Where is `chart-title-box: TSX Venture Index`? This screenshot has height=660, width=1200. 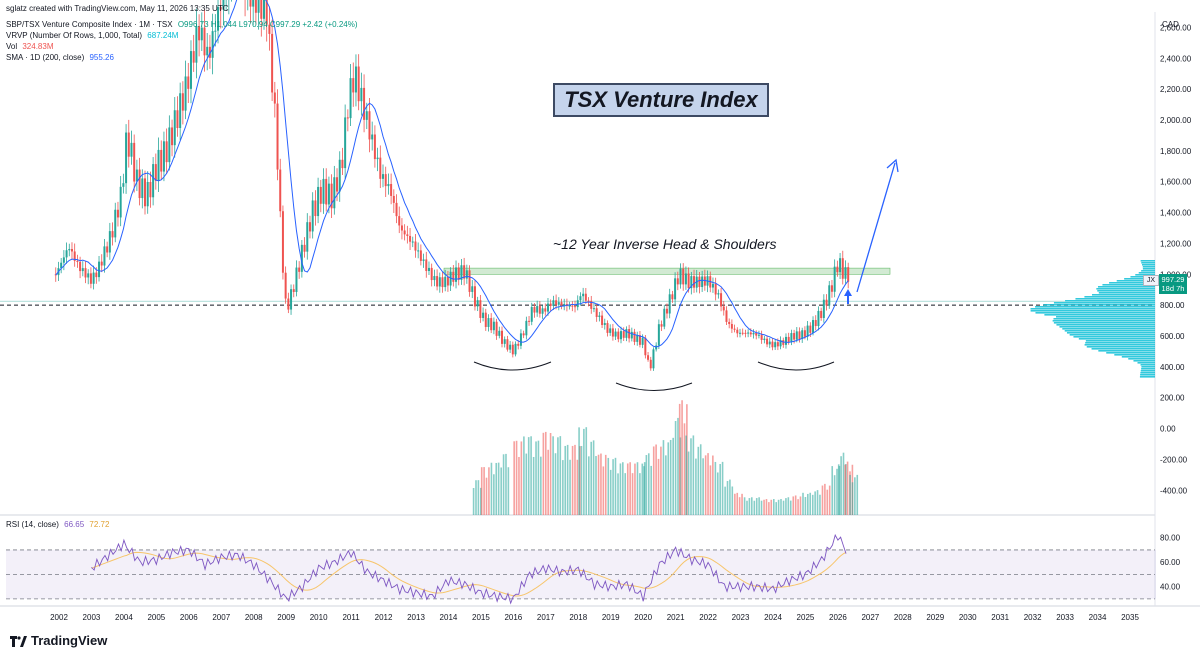
chart-title-box: TSX Venture Index is located at coordinates (661, 100).